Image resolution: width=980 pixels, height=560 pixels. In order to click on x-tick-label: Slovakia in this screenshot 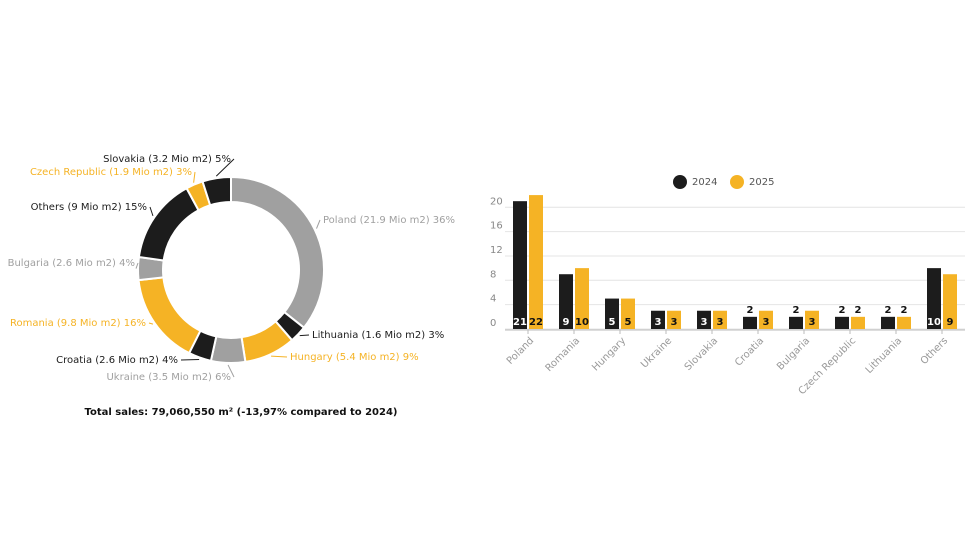, I will do `click(701, 353)`.